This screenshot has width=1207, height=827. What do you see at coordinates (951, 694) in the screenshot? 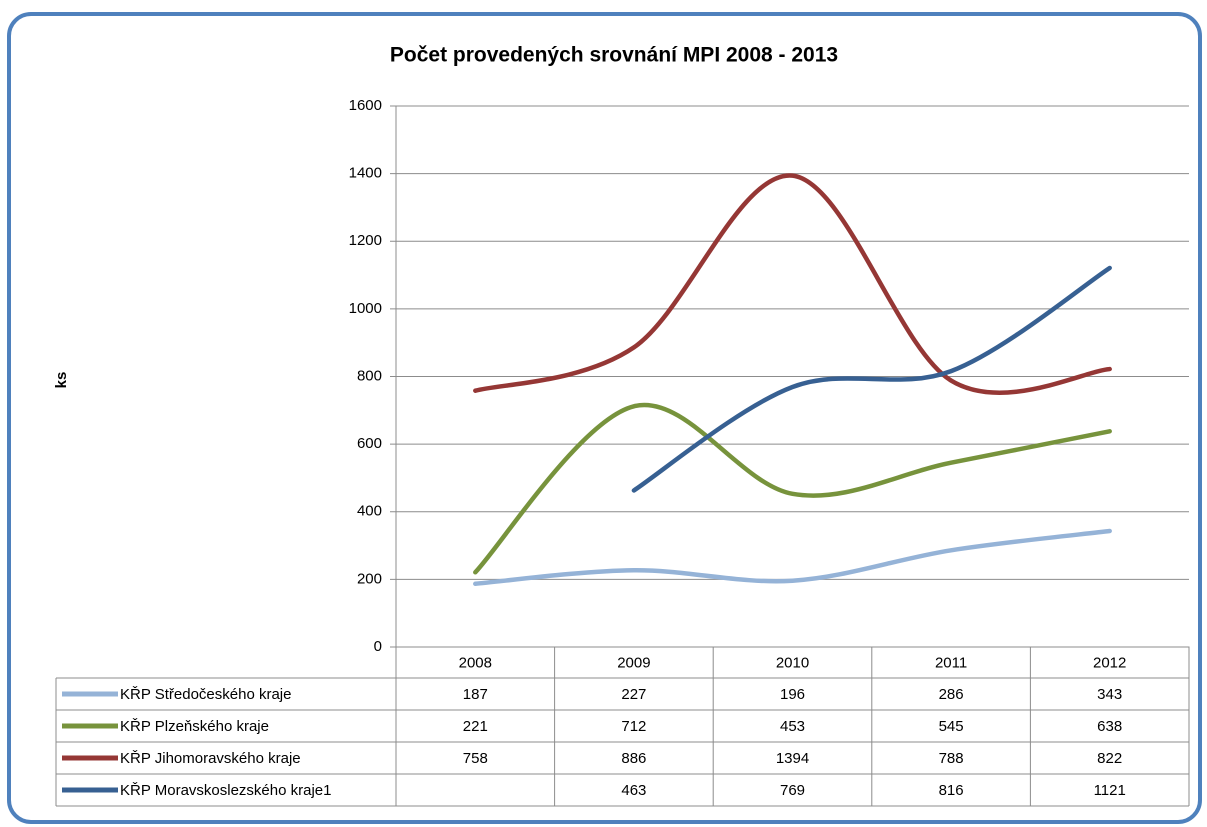
I see `table-value: 286` at bounding box center [951, 694].